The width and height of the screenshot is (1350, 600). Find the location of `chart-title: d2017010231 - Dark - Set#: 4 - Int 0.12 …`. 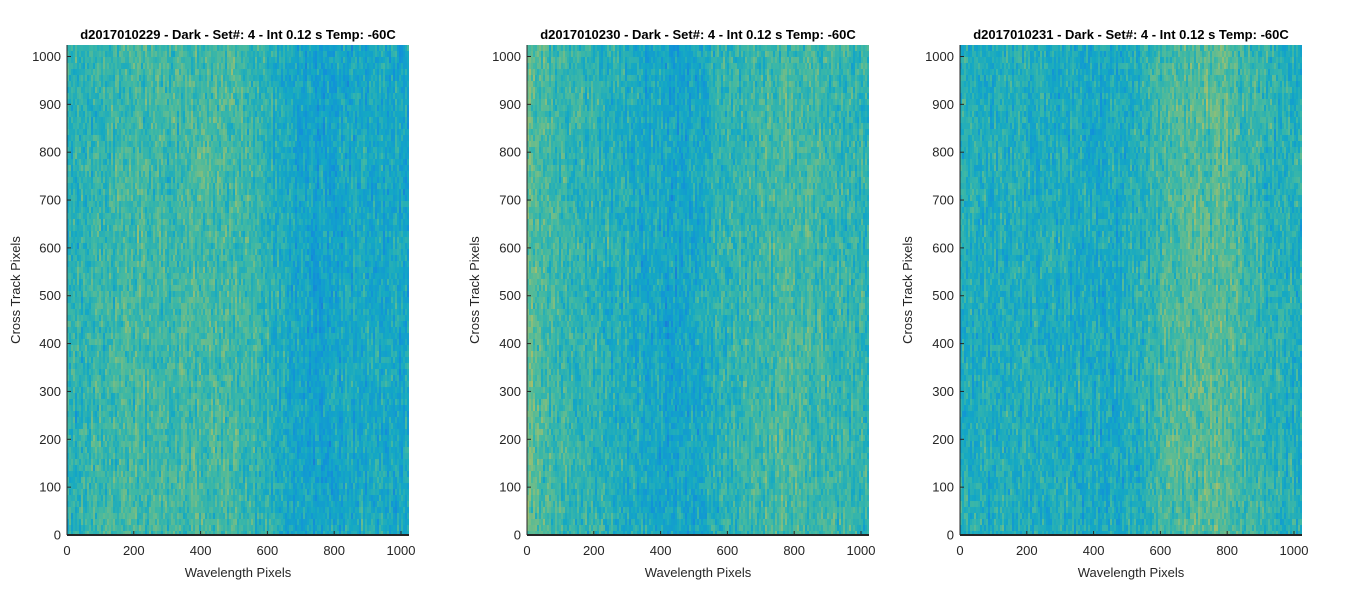

chart-title: d2017010231 - Dark - Set#: 4 - Int 0.12 … is located at coordinates (1131, 34).